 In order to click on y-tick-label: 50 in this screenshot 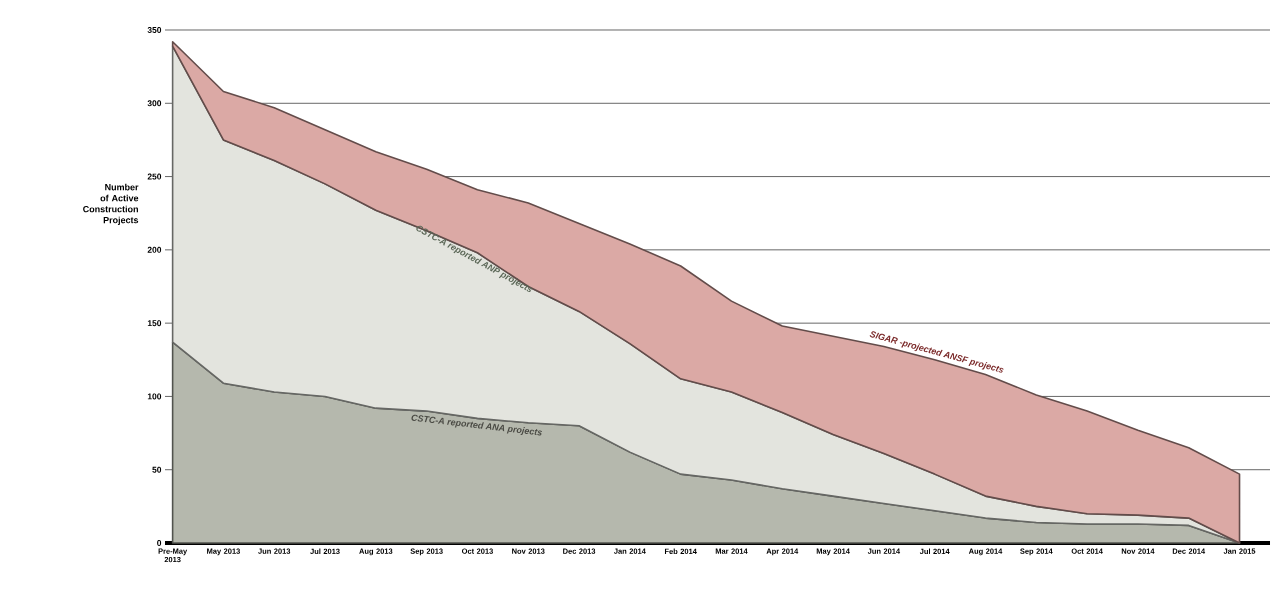, I will do `click(157, 469)`.